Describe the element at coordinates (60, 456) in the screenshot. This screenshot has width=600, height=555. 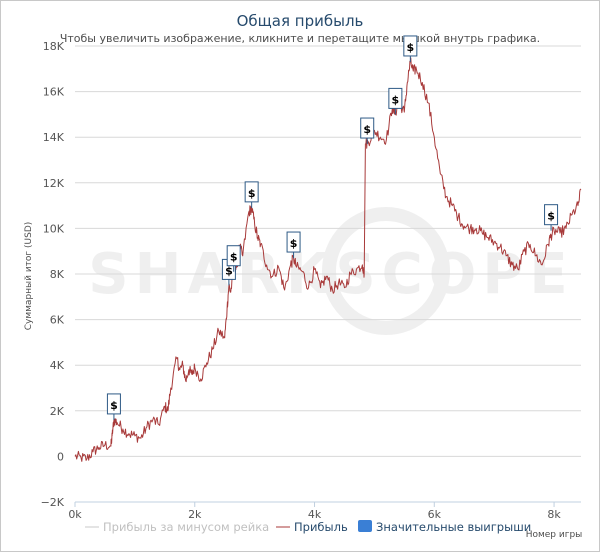
I see `y-tick-label: 0` at that location.